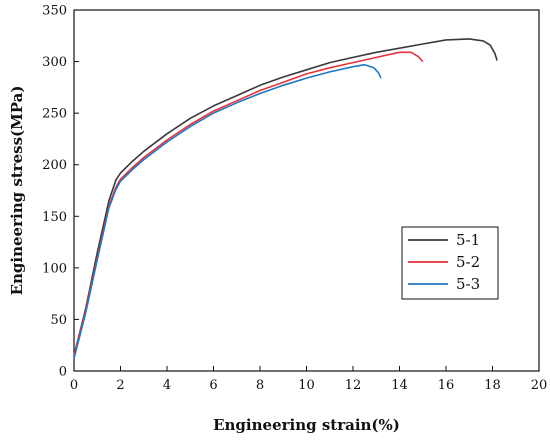 The height and width of the screenshot is (444, 550). I want to click on y-tick-label: 250, so click(54, 114).